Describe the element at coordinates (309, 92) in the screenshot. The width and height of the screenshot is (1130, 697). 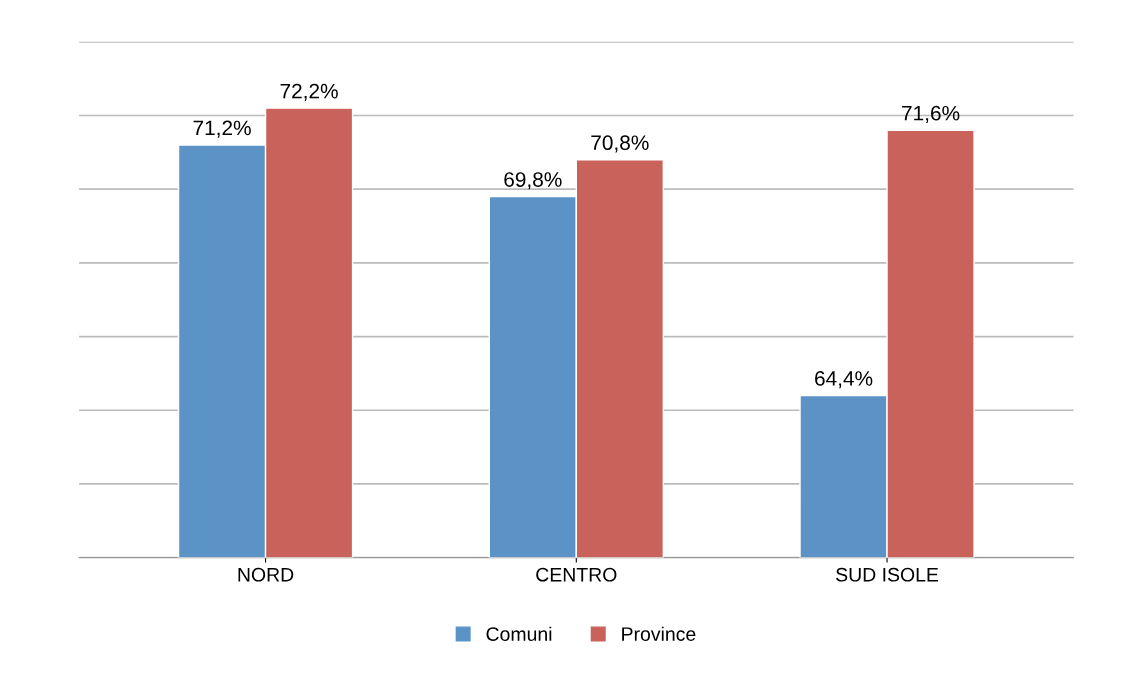
I see `data-label: 72,2%` at that location.